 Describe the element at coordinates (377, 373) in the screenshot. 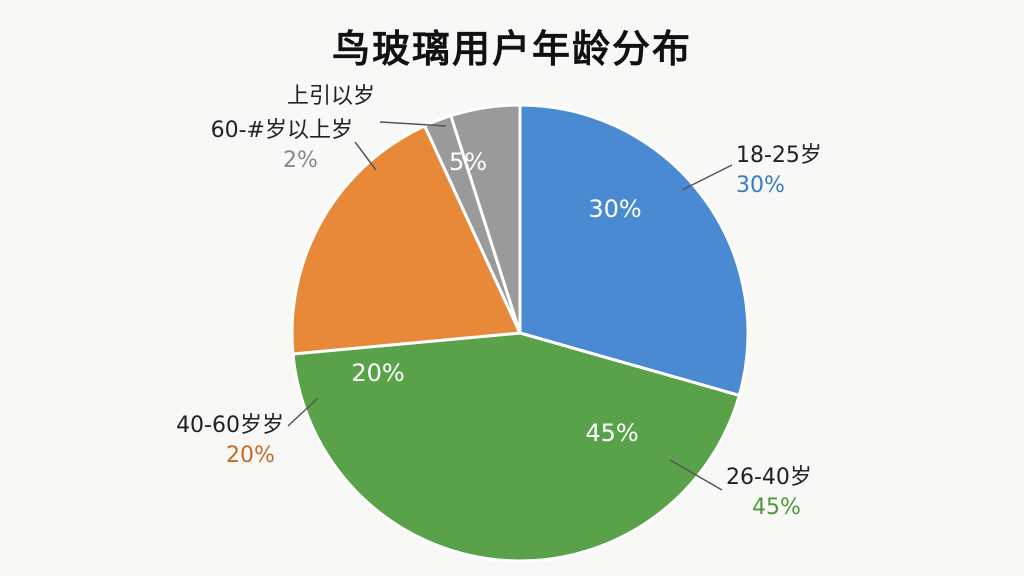

I see `slice-percent-label: 20%` at that location.